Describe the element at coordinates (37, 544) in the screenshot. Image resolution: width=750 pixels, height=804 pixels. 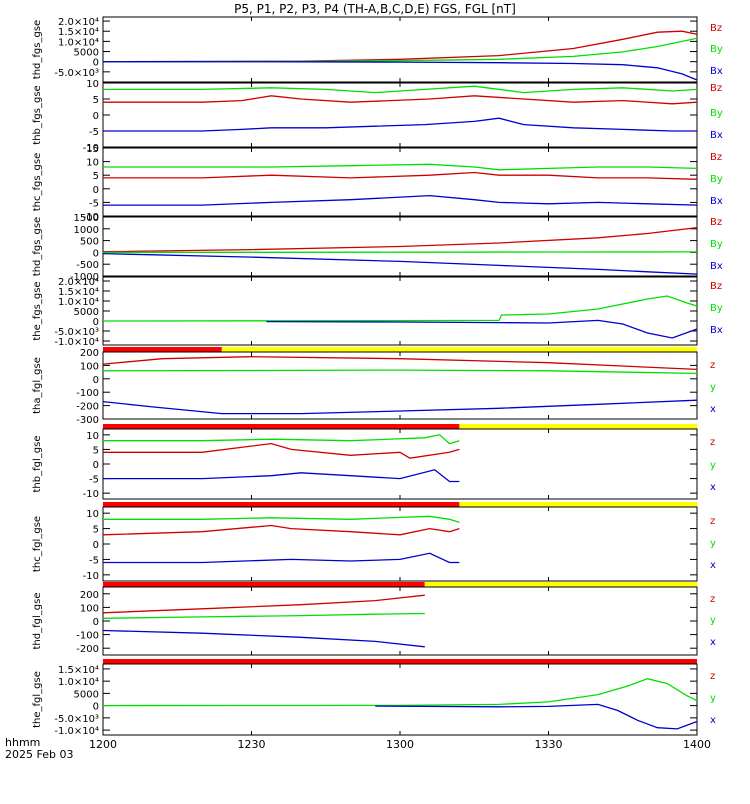
I see `y-axis-label: thc_fgl_gse` at that location.